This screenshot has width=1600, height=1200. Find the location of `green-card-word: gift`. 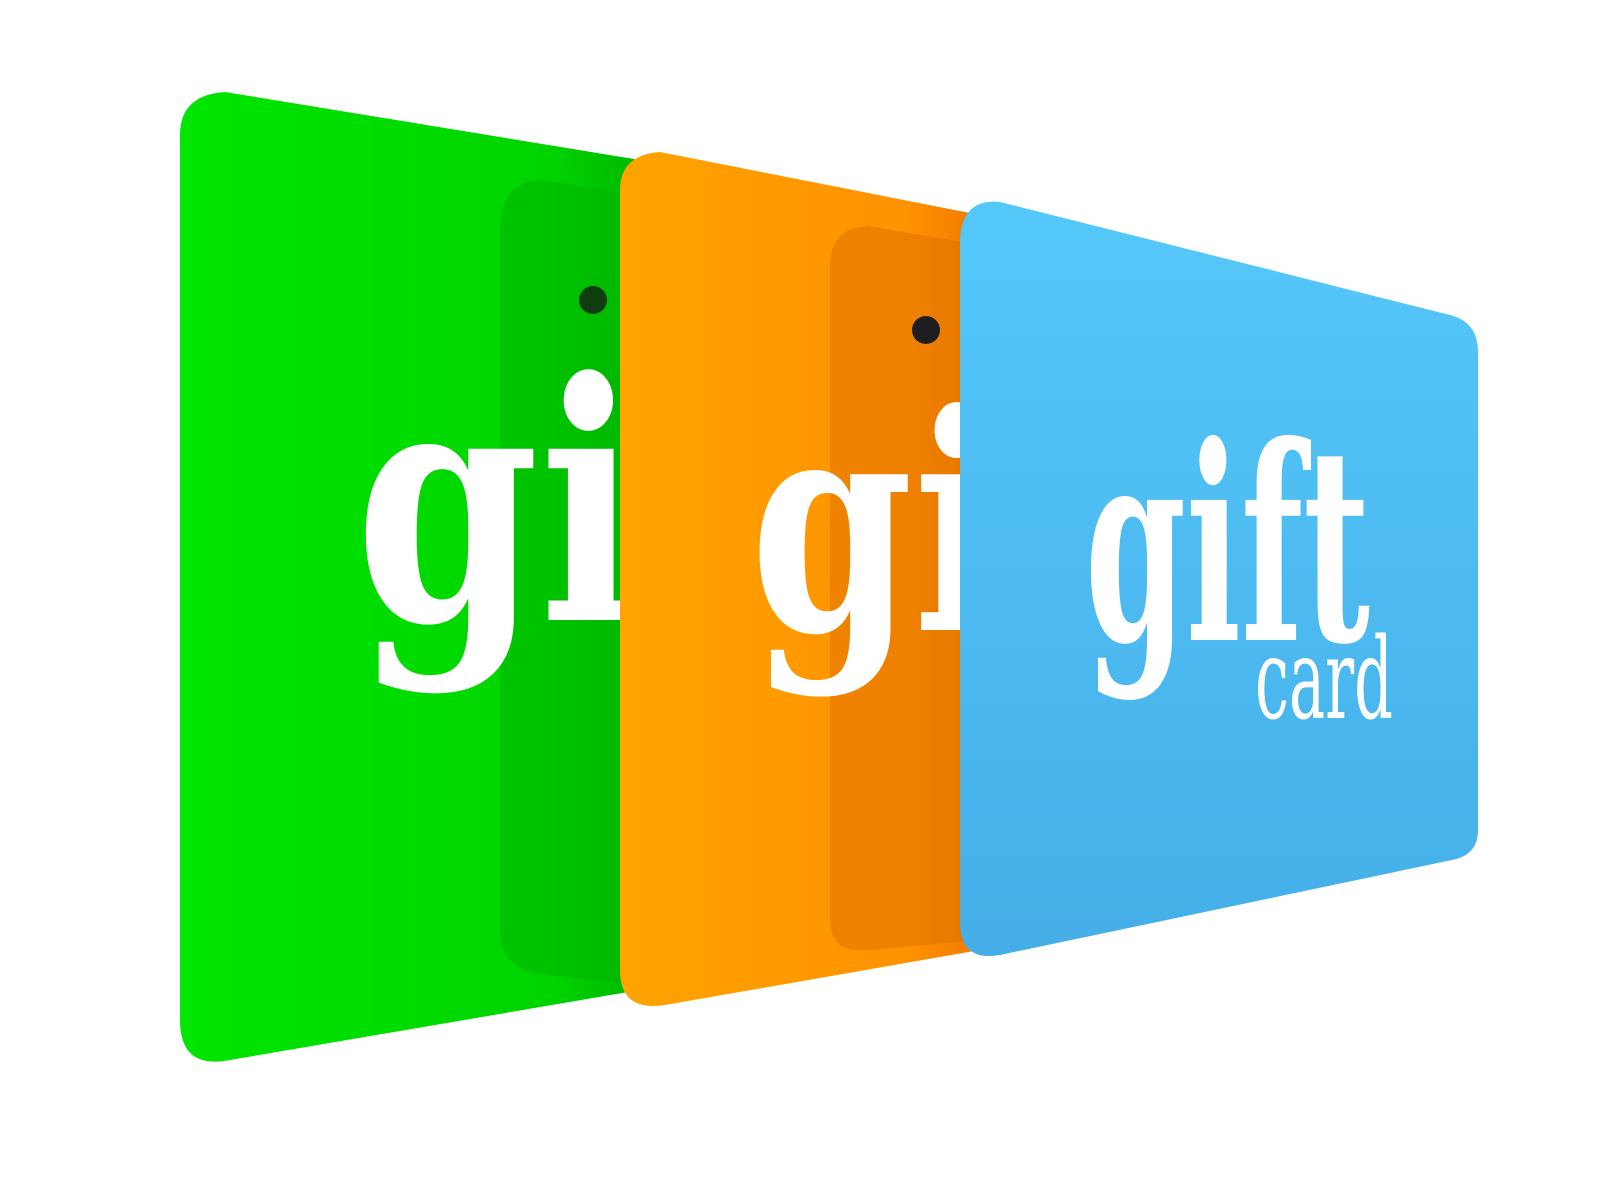

green-card-word: gift is located at coordinates (616, 504).